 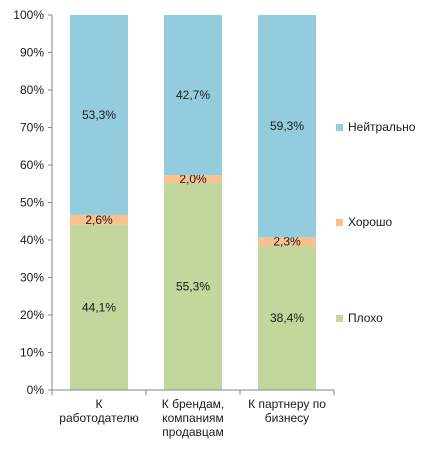 What do you see at coordinates (365, 318) in the screenshot?
I see `legend-label-bad: Плохо` at bounding box center [365, 318].